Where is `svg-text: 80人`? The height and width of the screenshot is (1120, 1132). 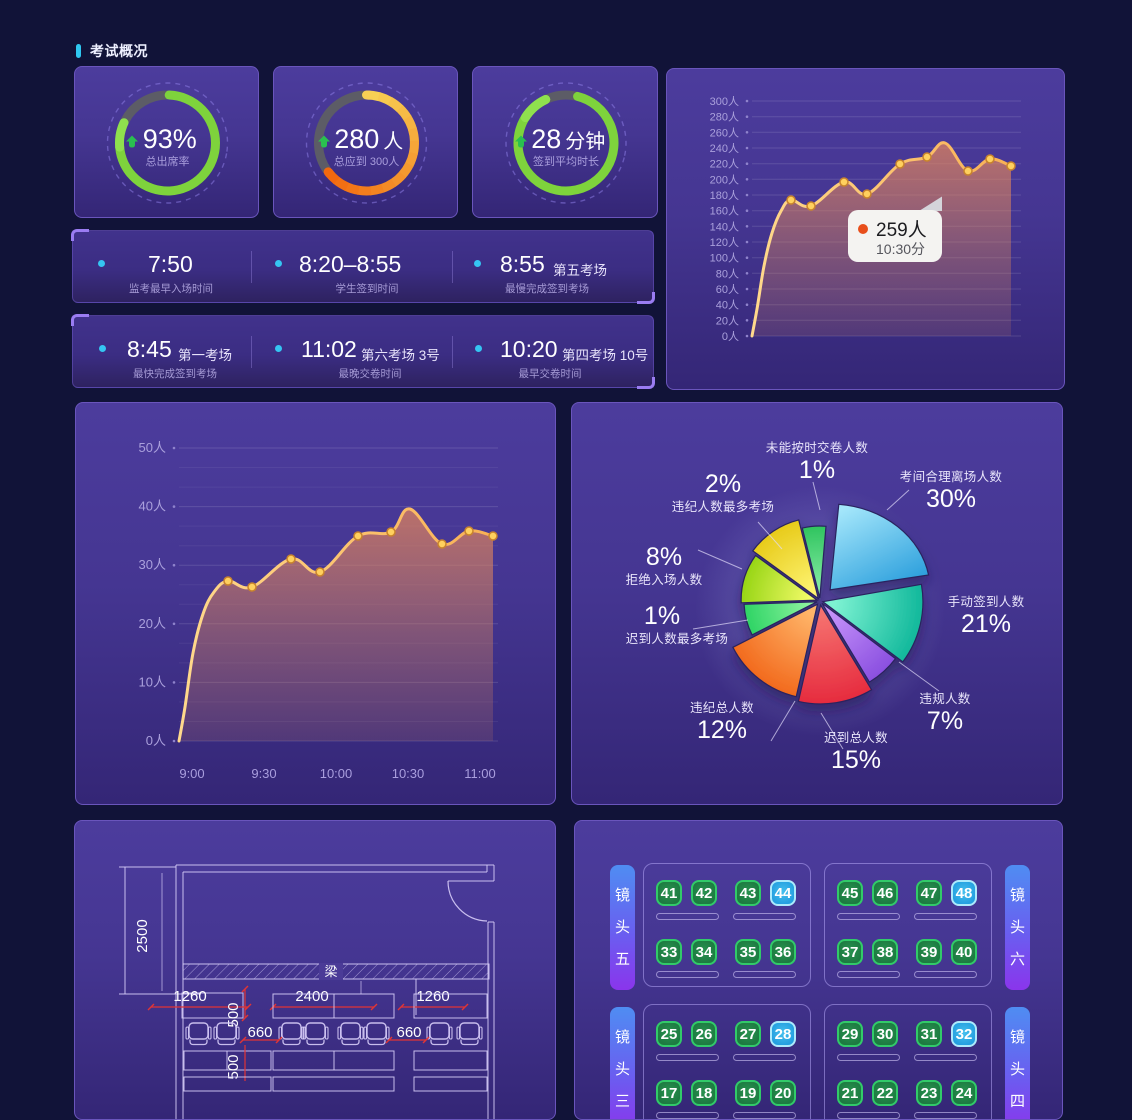 svg-text: 80人 is located at coordinates (727, 273).